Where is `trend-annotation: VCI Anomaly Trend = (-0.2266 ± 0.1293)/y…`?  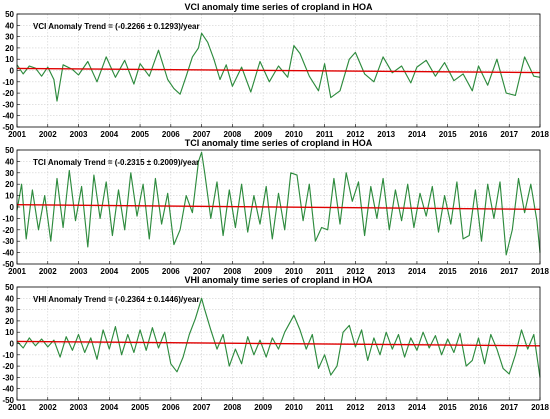
trend-annotation: VCI Anomaly Trend = (-0.2266 ± 0.1293)/y… is located at coordinates (116, 26).